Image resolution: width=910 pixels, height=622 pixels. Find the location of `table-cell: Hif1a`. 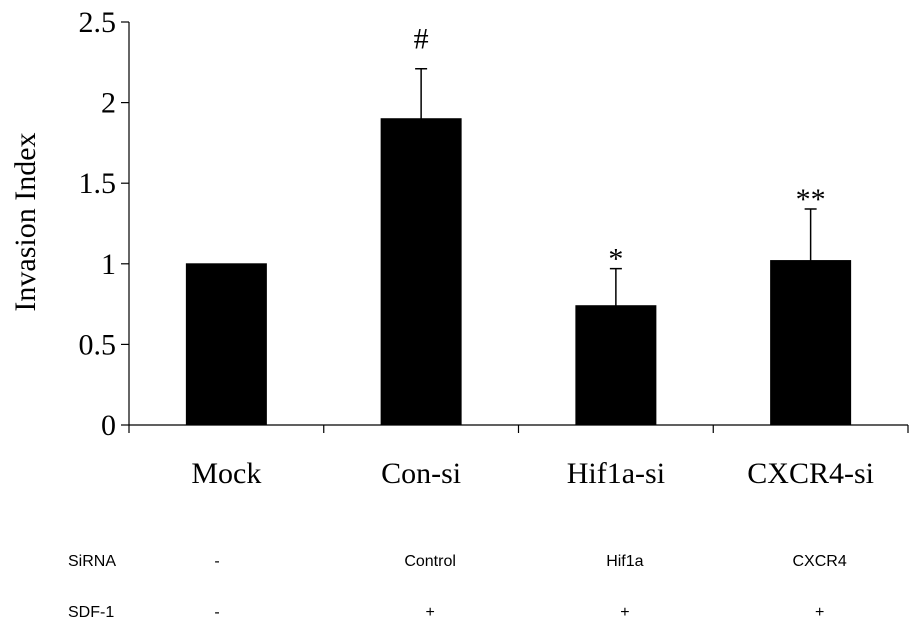

table-cell: Hif1a is located at coordinates (624, 561).